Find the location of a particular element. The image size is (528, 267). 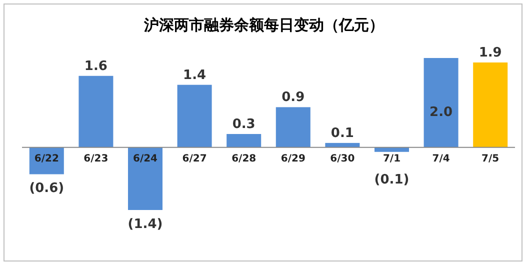

x-tick-label: 6/22 is located at coordinates (46, 158).